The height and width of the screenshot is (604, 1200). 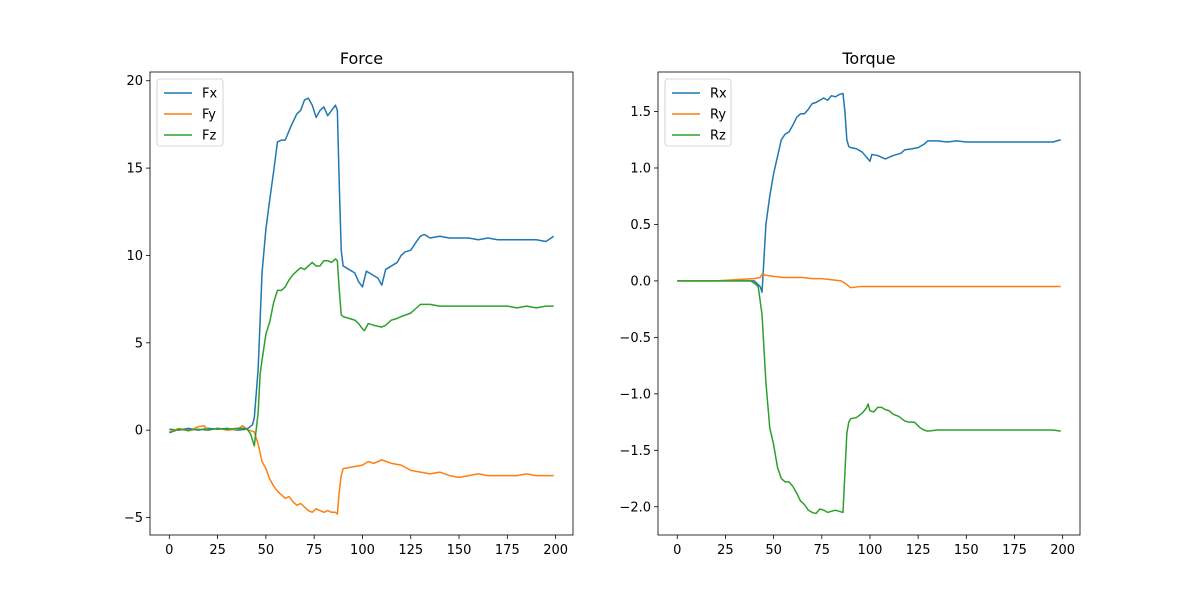 I want to click on y-tick-label: −0.5, so click(x=635, y=338).